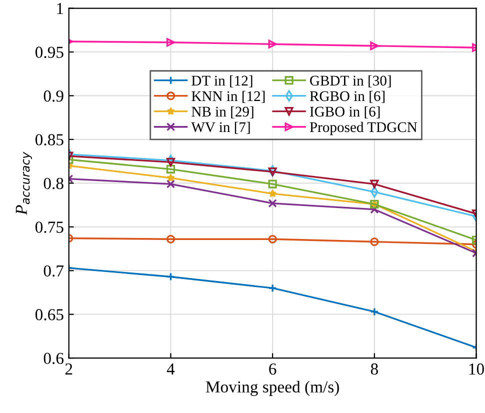  What do you see at coordinates (476, 369) in the screenshot?
I see `x-tick-label: 10` at bounding box center [476, 369].